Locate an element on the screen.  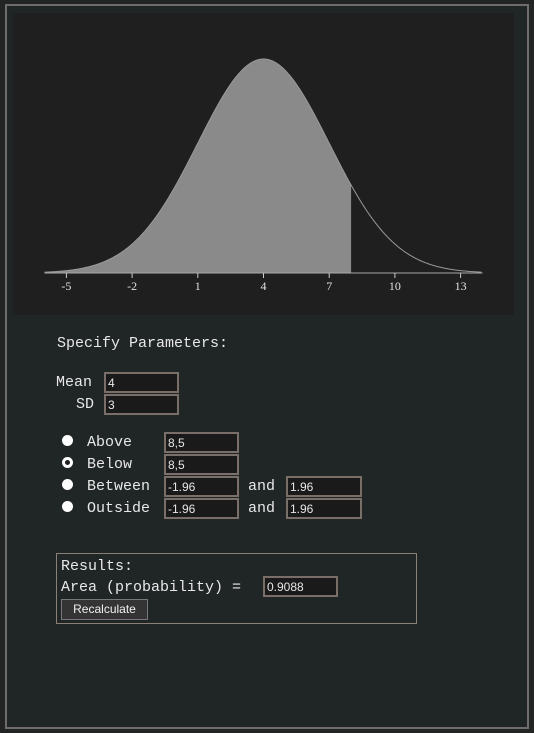
between-label: Between is located at coordinates (119, 486).